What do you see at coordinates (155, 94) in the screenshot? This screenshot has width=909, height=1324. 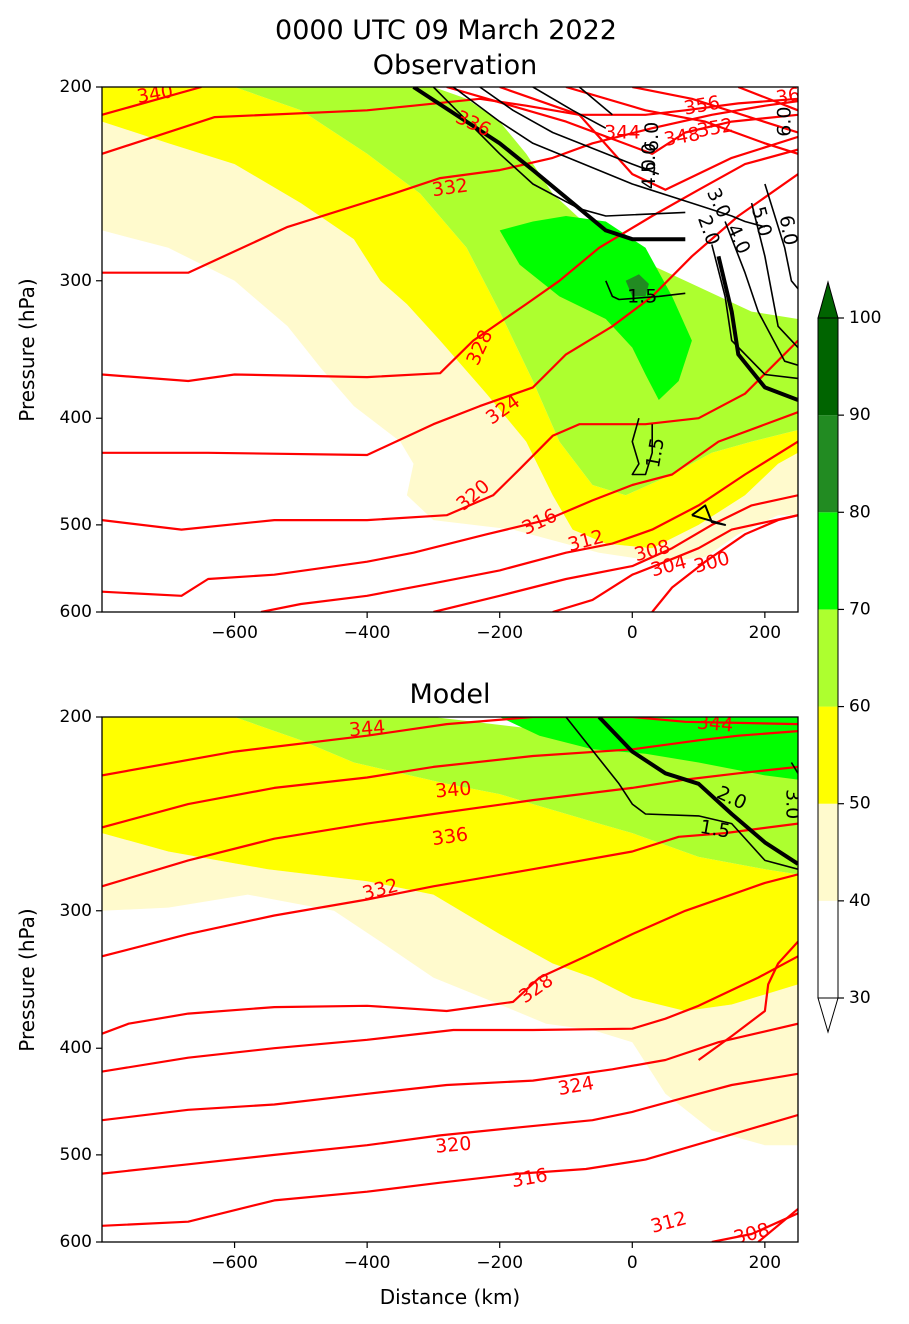 I see `contour-label: 340` at bounding box center [155, 94].